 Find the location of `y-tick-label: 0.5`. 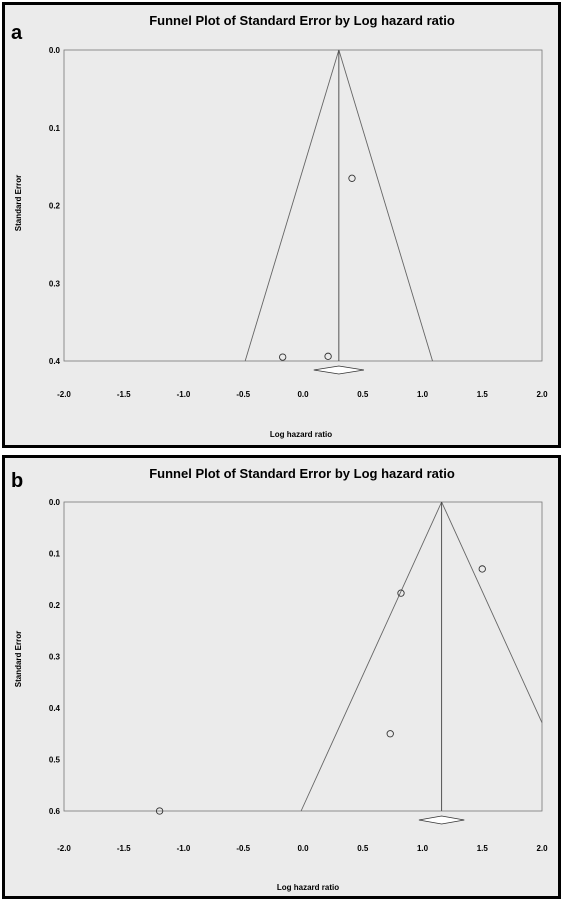

y-tick-label: 0.5 is located at coordinates (55, 760).